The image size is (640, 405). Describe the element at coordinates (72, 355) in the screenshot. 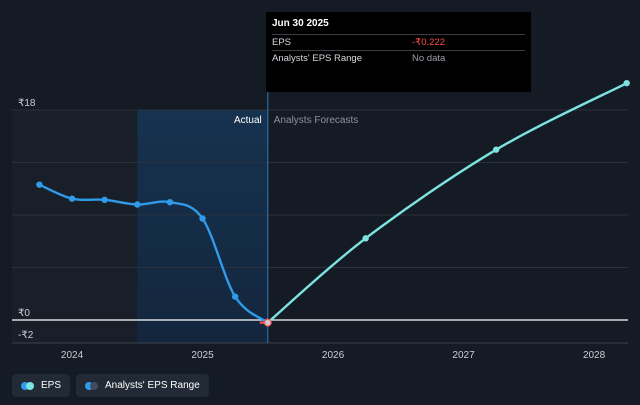

I see `x-tick-label: 2024` at that location.